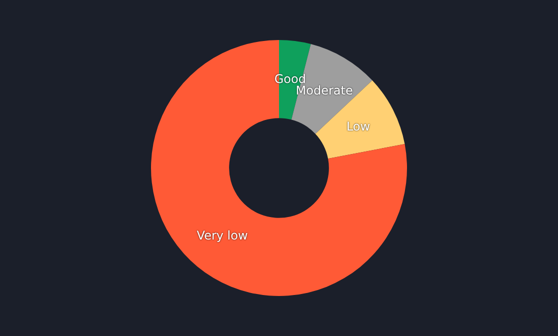 The height and width of the screenshot is (336, 558). Describe the element at coordinates (358, 127) in the screenshot. I see `slice-label: Low` at that location.